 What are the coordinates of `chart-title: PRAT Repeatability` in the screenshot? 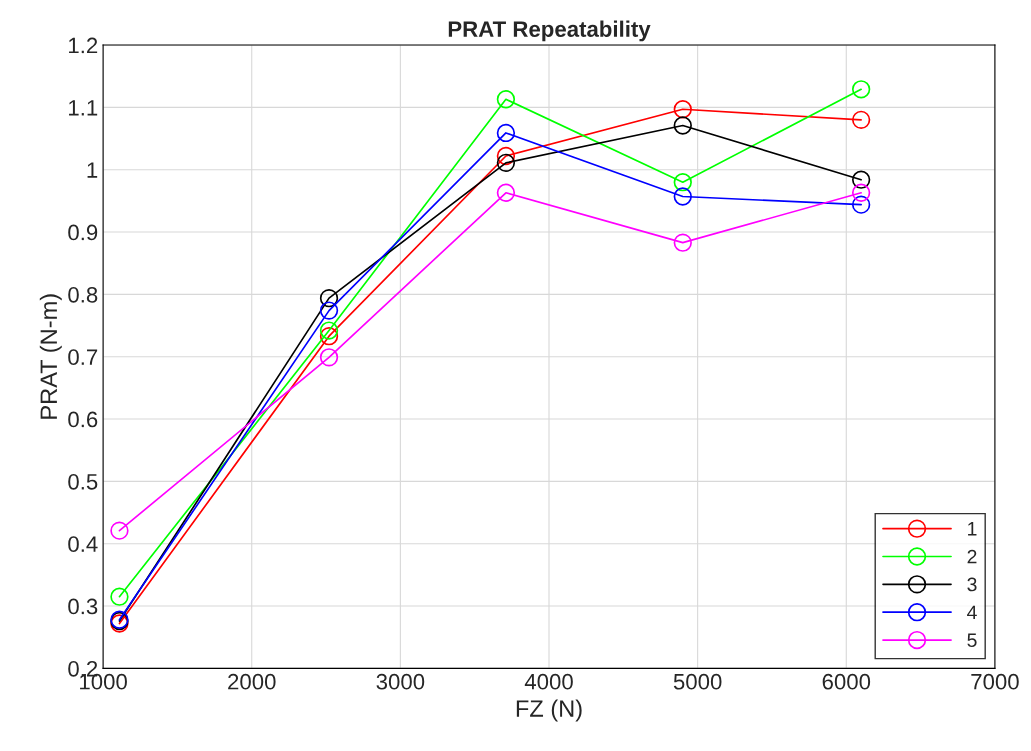 It's located at (549, 31).